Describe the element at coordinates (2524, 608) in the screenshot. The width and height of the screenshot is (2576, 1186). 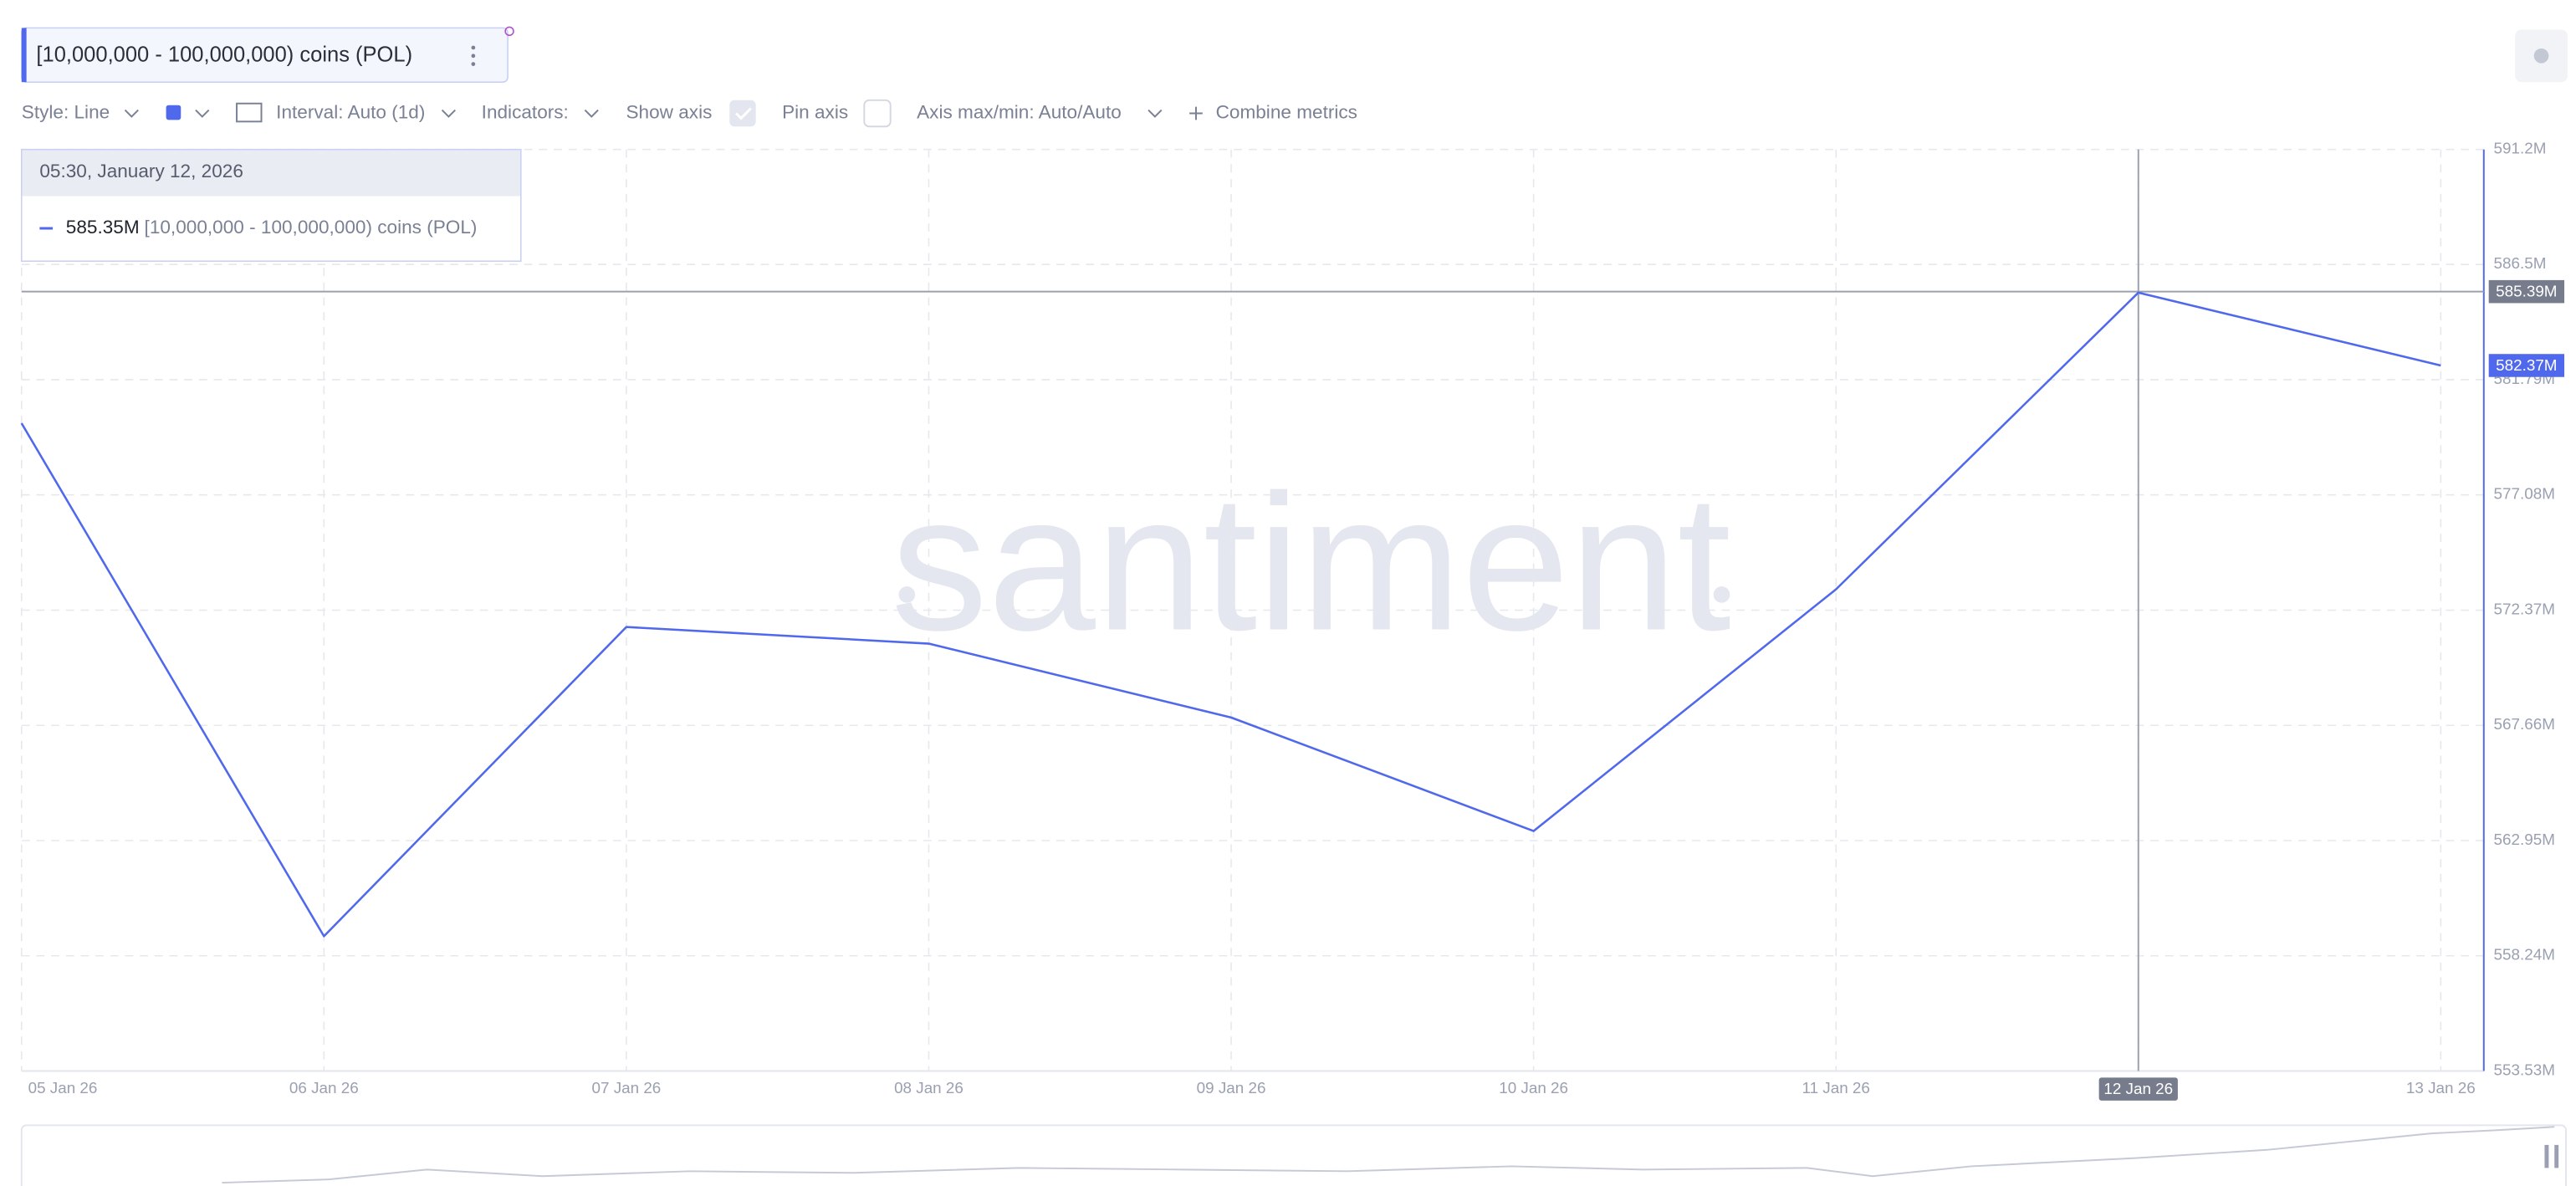
I see `y-tick-label: 572.37M` at that location.